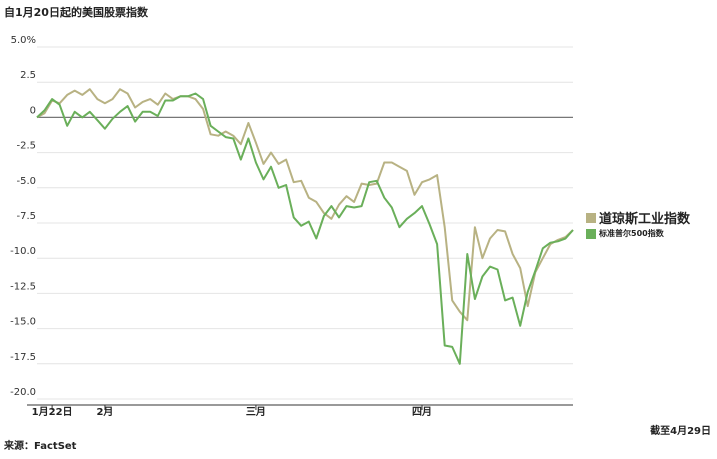 Image resolution: width=717 pixels, height=459 pixels. What do you see at coordinates (23, 286) in the screenshot?
I see `y-tick-label: -12.5` at bounding box center [23, 286].